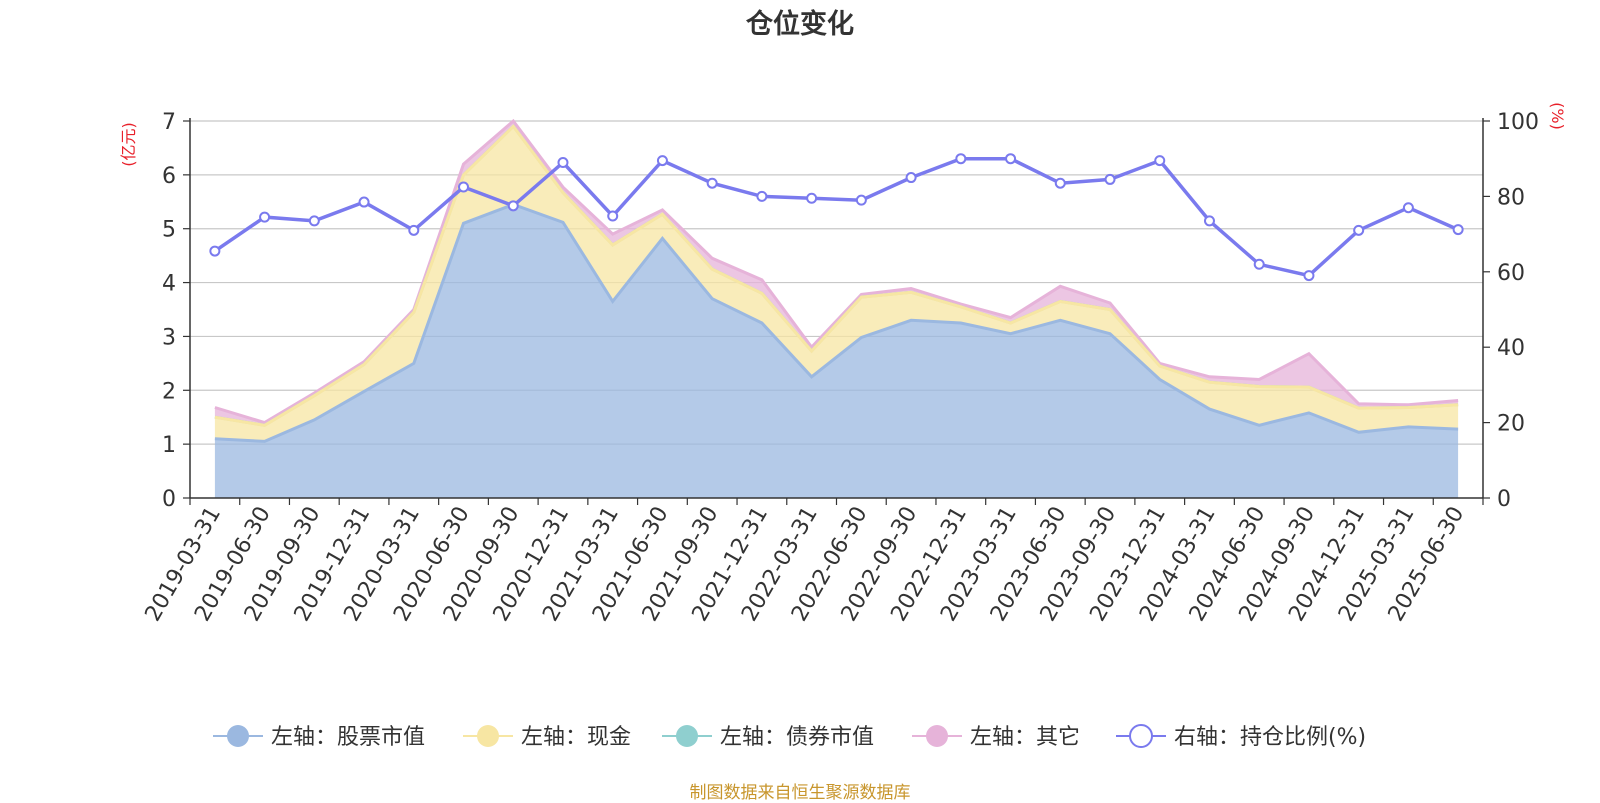  What do you see at coordinates (1557, 116) in the screenshot?
I see `right-axis-label: (%)` at bounding box center [1557, 116].